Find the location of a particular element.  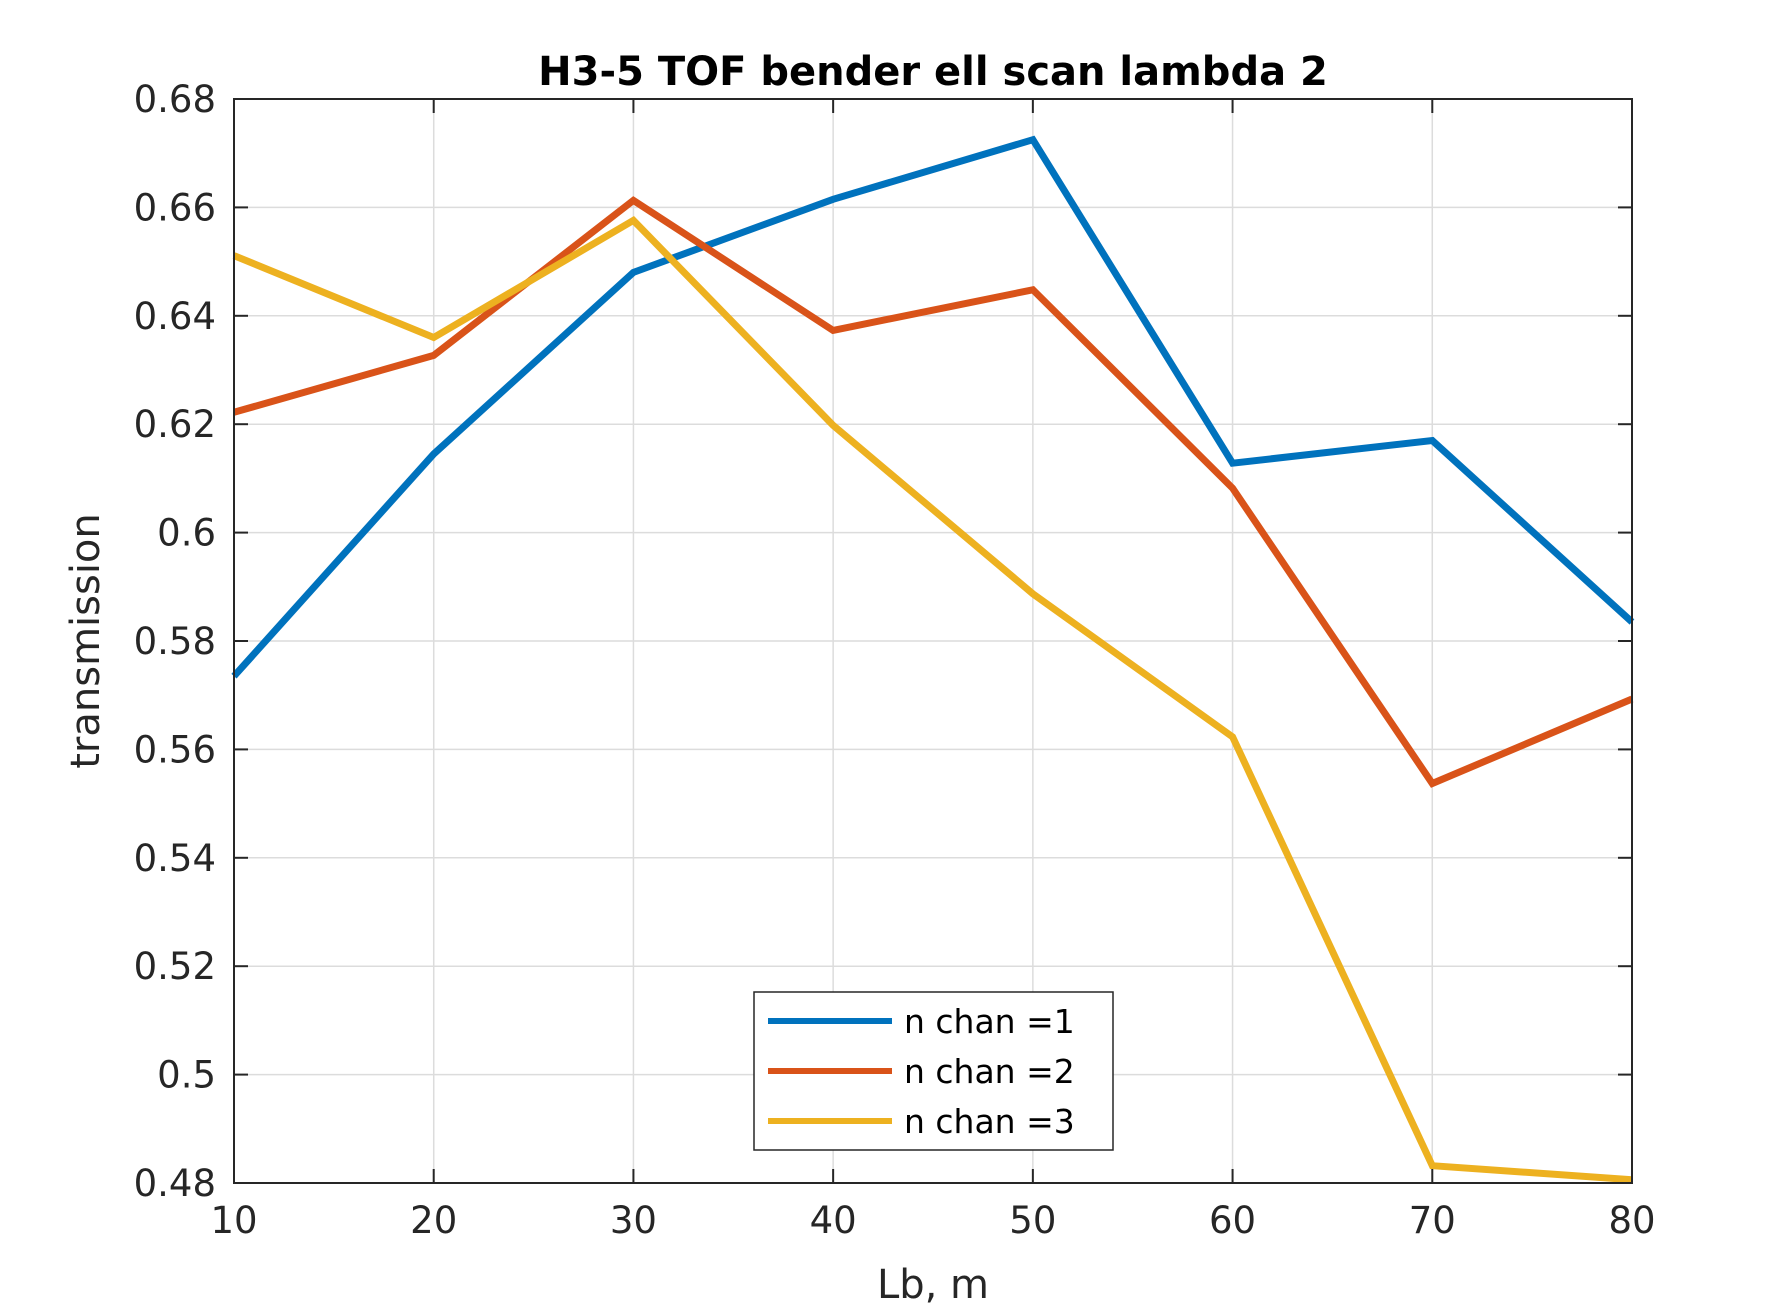

y-tick-label: 0.64 is located at coordinates (175, 316).